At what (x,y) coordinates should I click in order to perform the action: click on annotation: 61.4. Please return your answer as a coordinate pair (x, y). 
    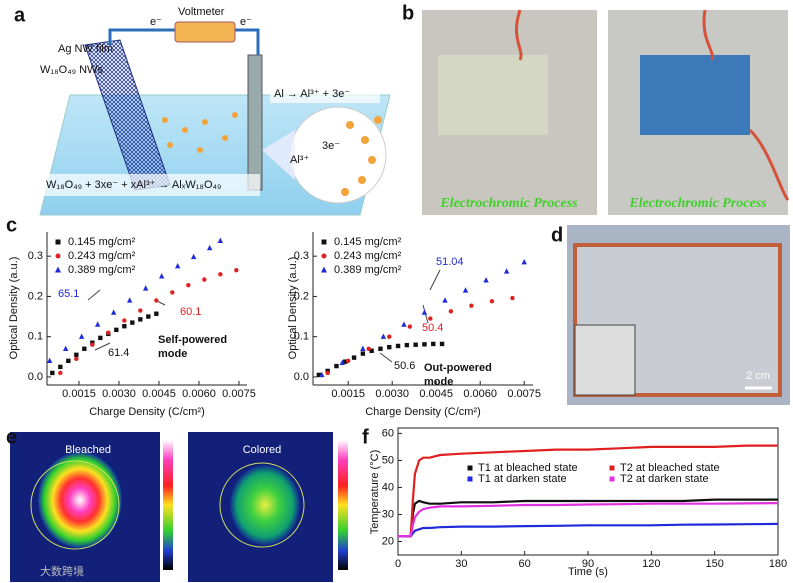
    Looking at the image, I should click on (118, 353).